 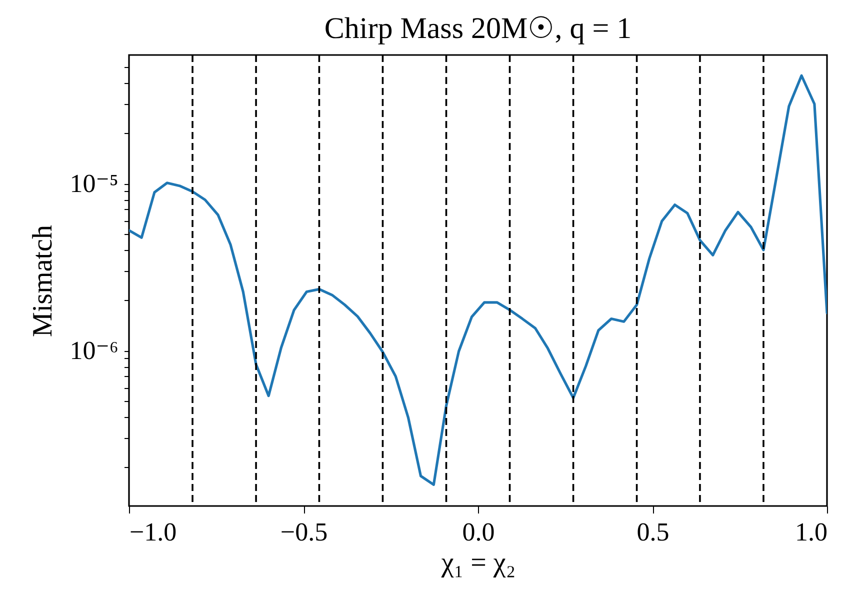 I want to click on x-tick-label: 0.5, so click(x=653, y=532).